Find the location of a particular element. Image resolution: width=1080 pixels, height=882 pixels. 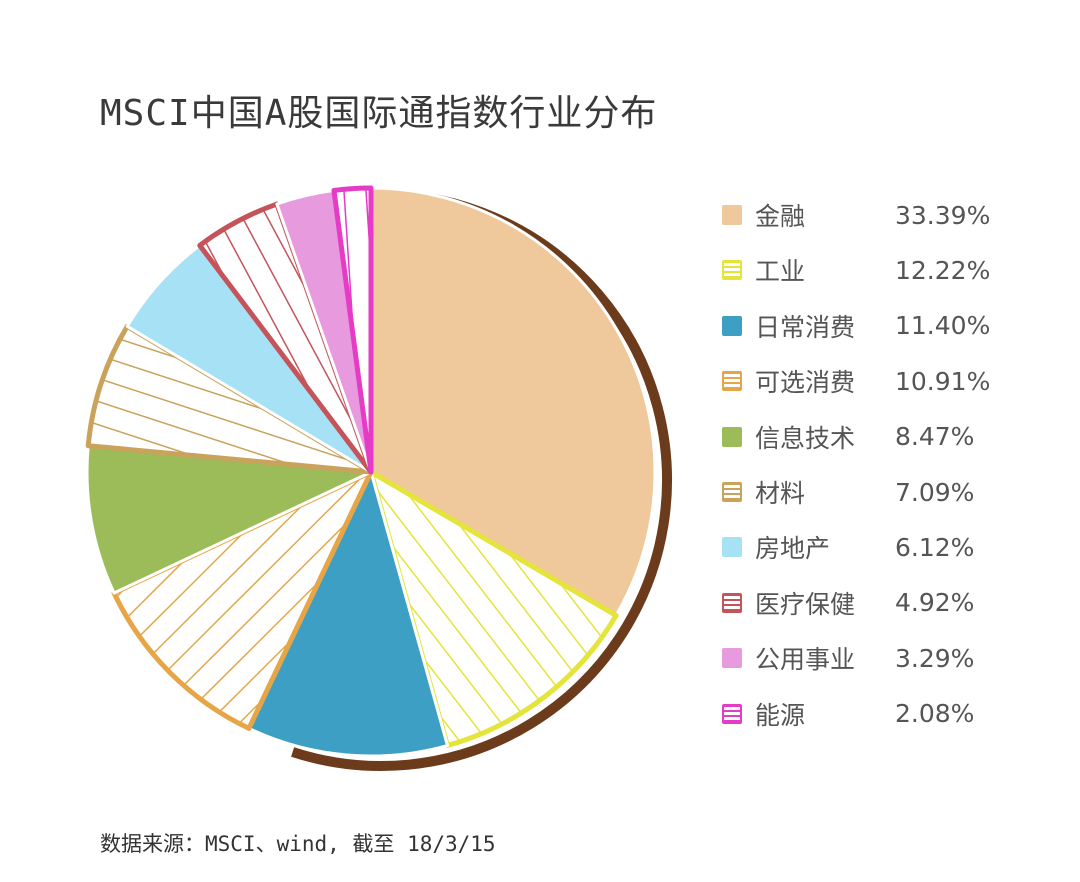

legend-item: 工业 12.22% is located at coordinates (856, 271).